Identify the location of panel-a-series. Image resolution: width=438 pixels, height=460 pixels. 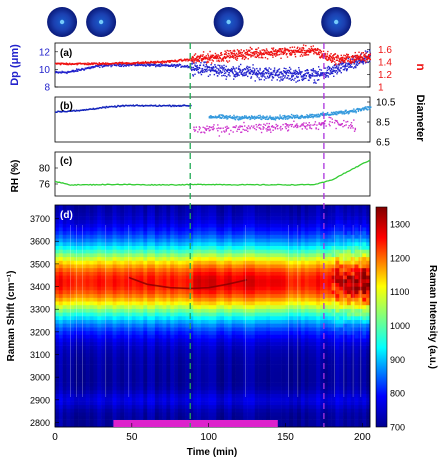
(213, 64).